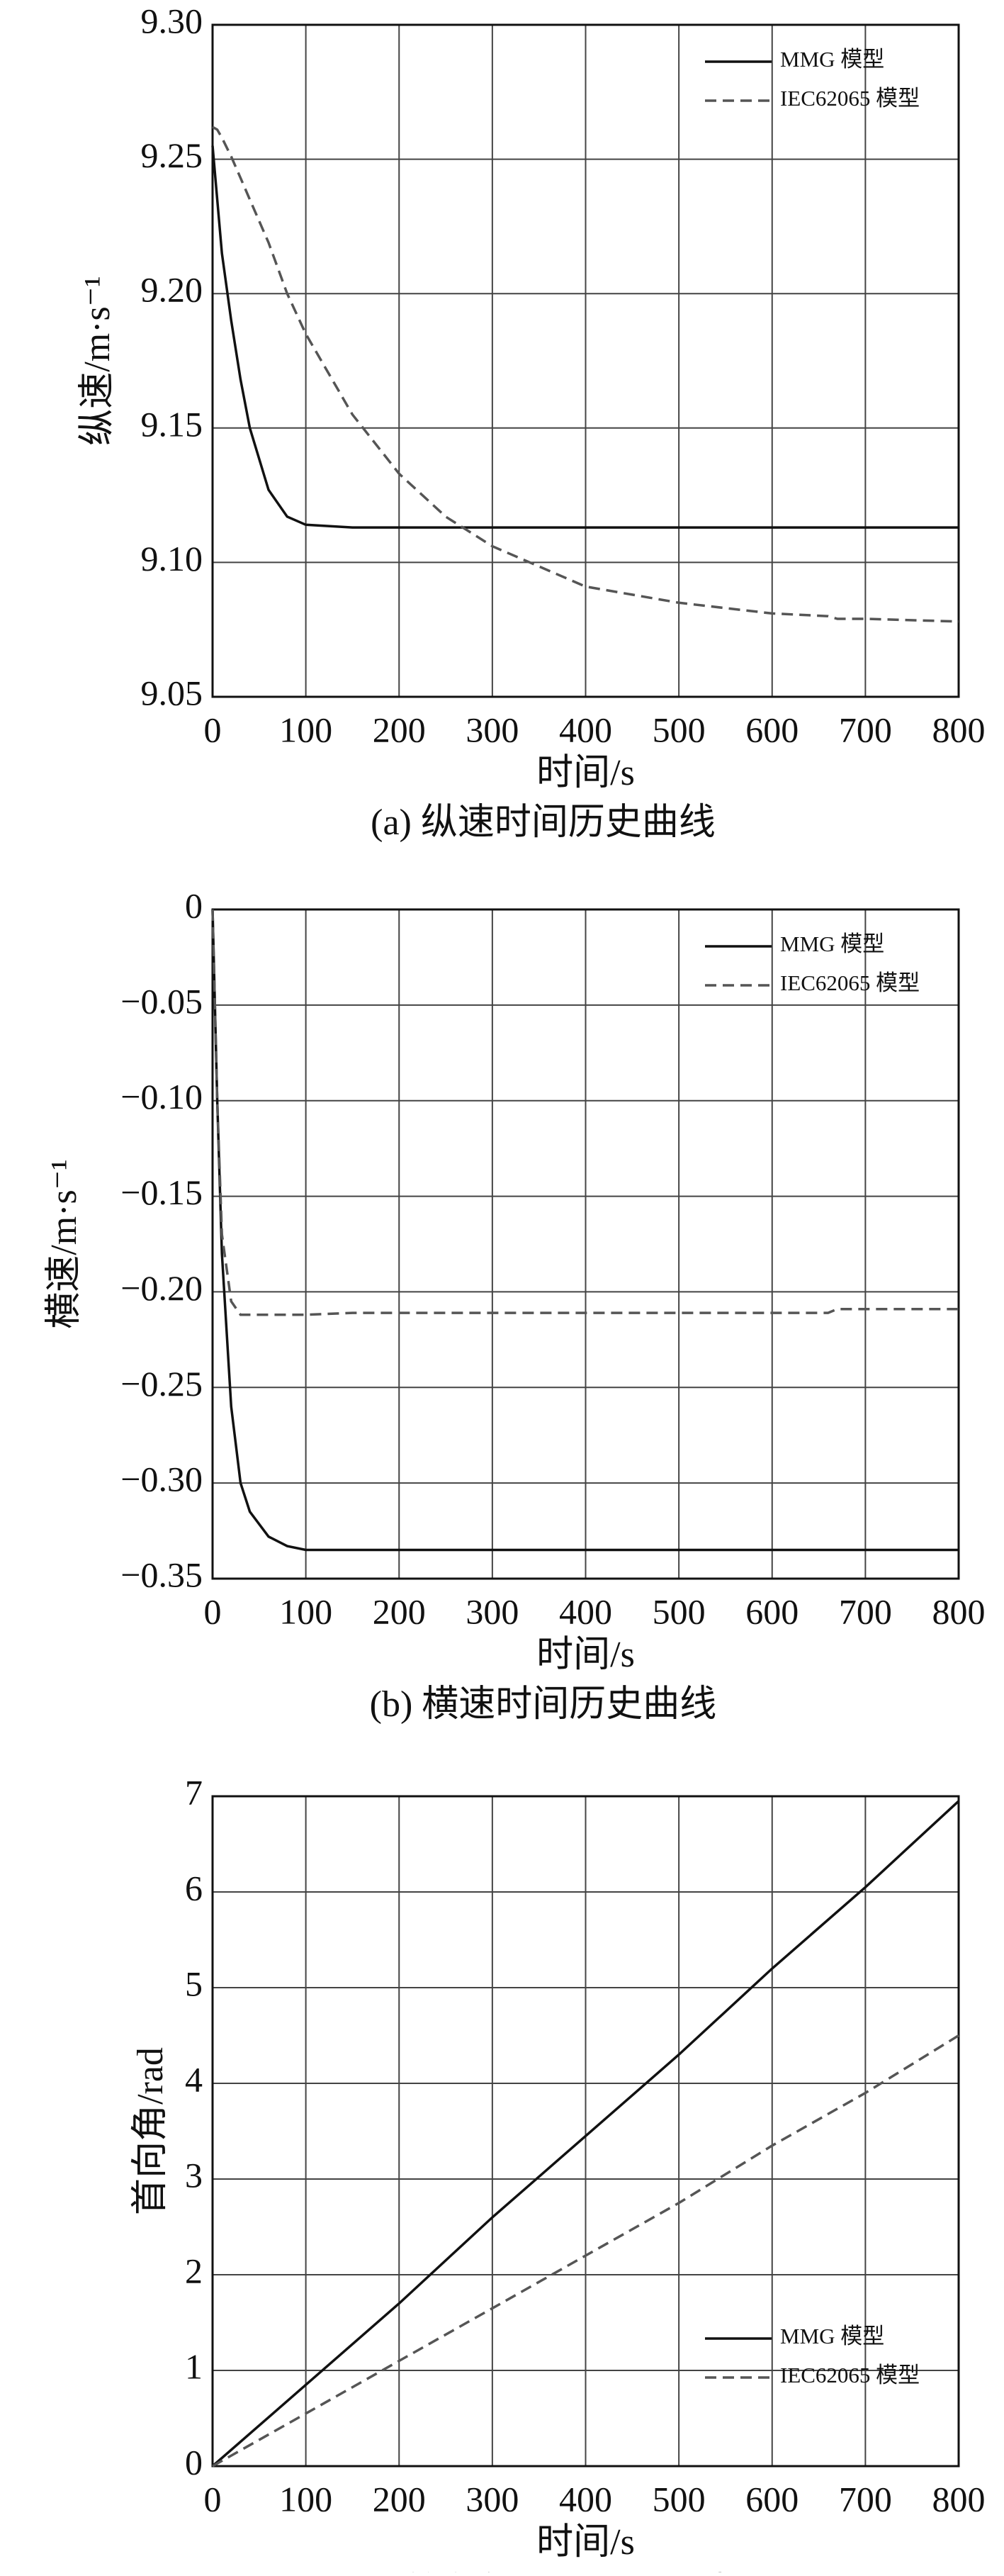 This screenshot has width=1004, height=2576. Describe the element at coordinates (544, 822) in the screenshot. I see `chart-caption: (a) 纵速时间历史曲线` at that location.